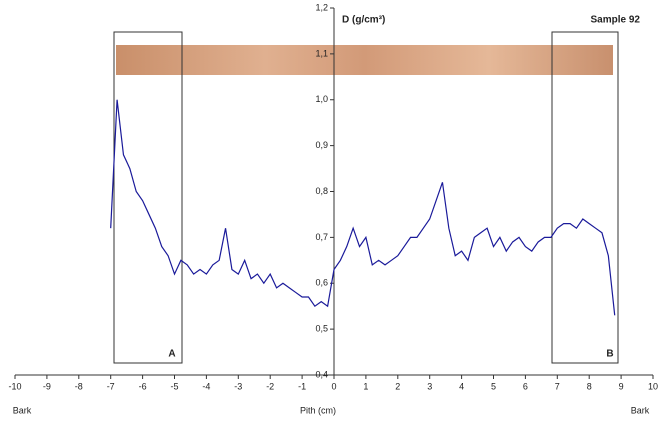 The width and height of the screenshot is (658, 423). Describe the element at coordinates (493, 386) in the screenshot. I see `x-tick-label: 5` at that location.